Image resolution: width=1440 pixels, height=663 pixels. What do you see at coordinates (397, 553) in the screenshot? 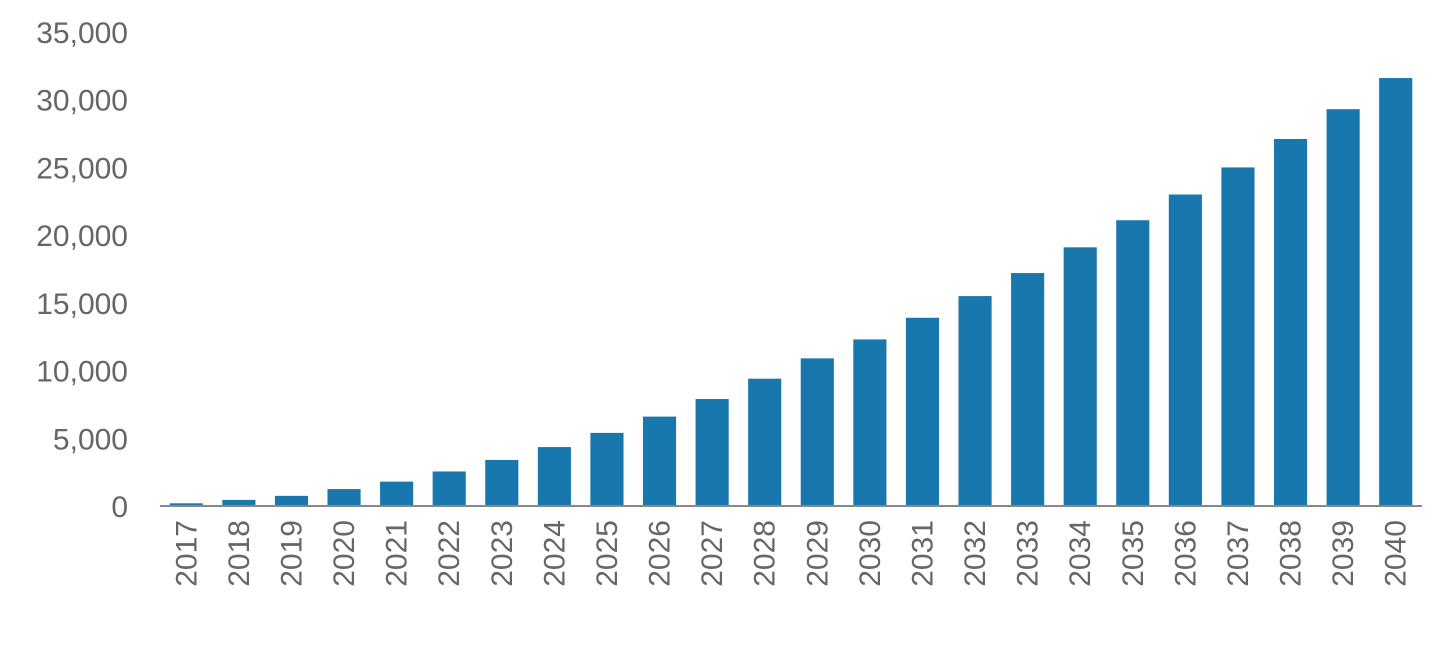
I see `x-tick-label: 2021` at bounding box center [397, 553].